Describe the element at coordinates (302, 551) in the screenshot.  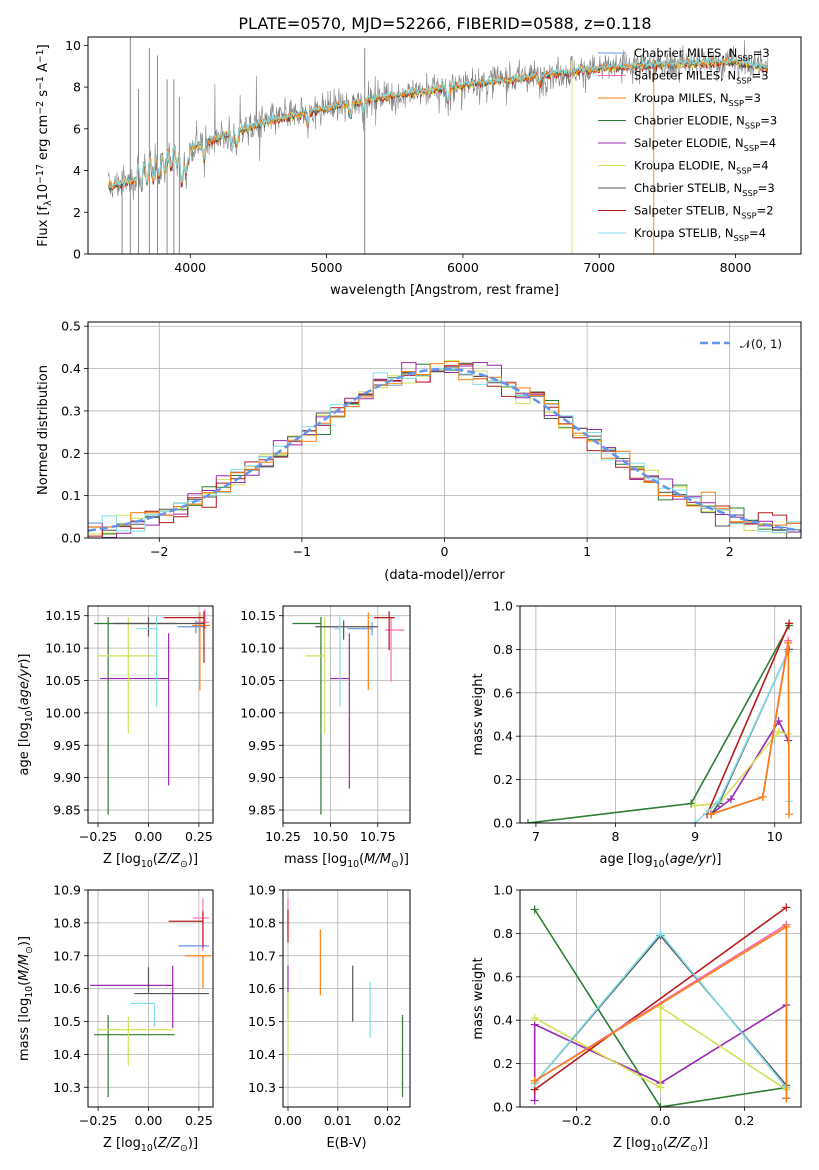
I see `x-tick-label: −1` at that location.